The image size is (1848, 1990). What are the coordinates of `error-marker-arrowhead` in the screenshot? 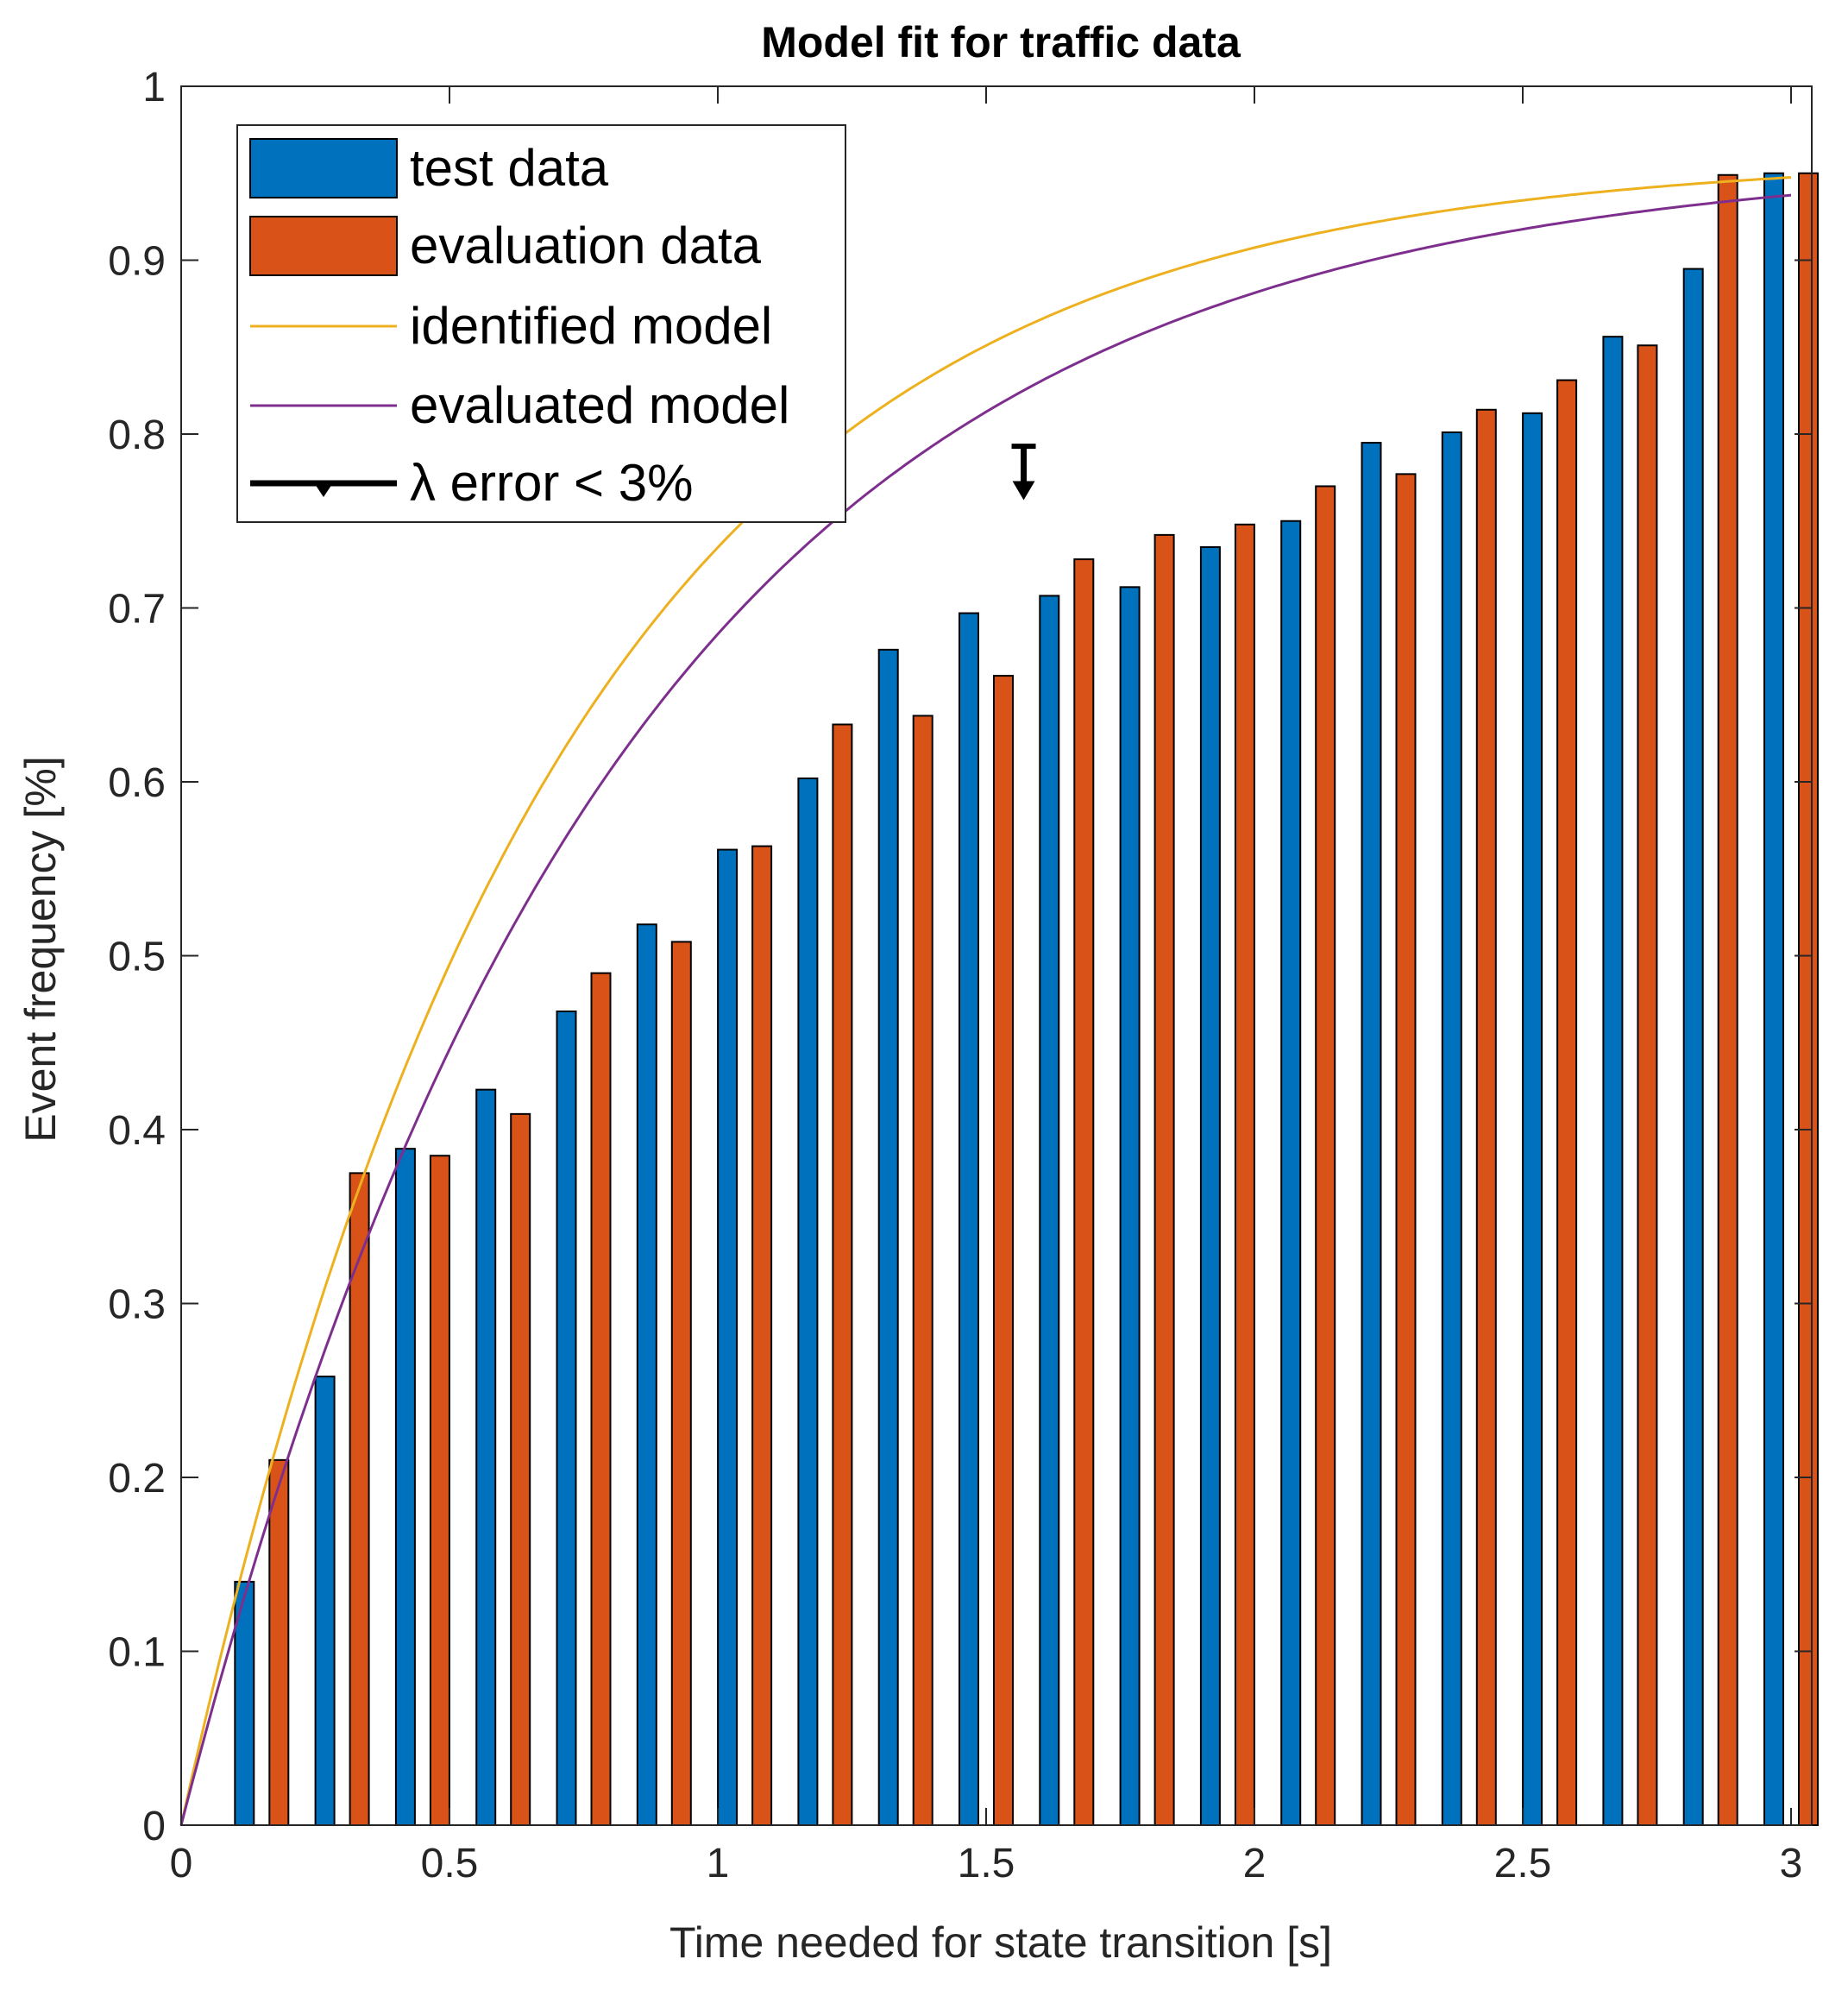 It's located at (1024, 491).